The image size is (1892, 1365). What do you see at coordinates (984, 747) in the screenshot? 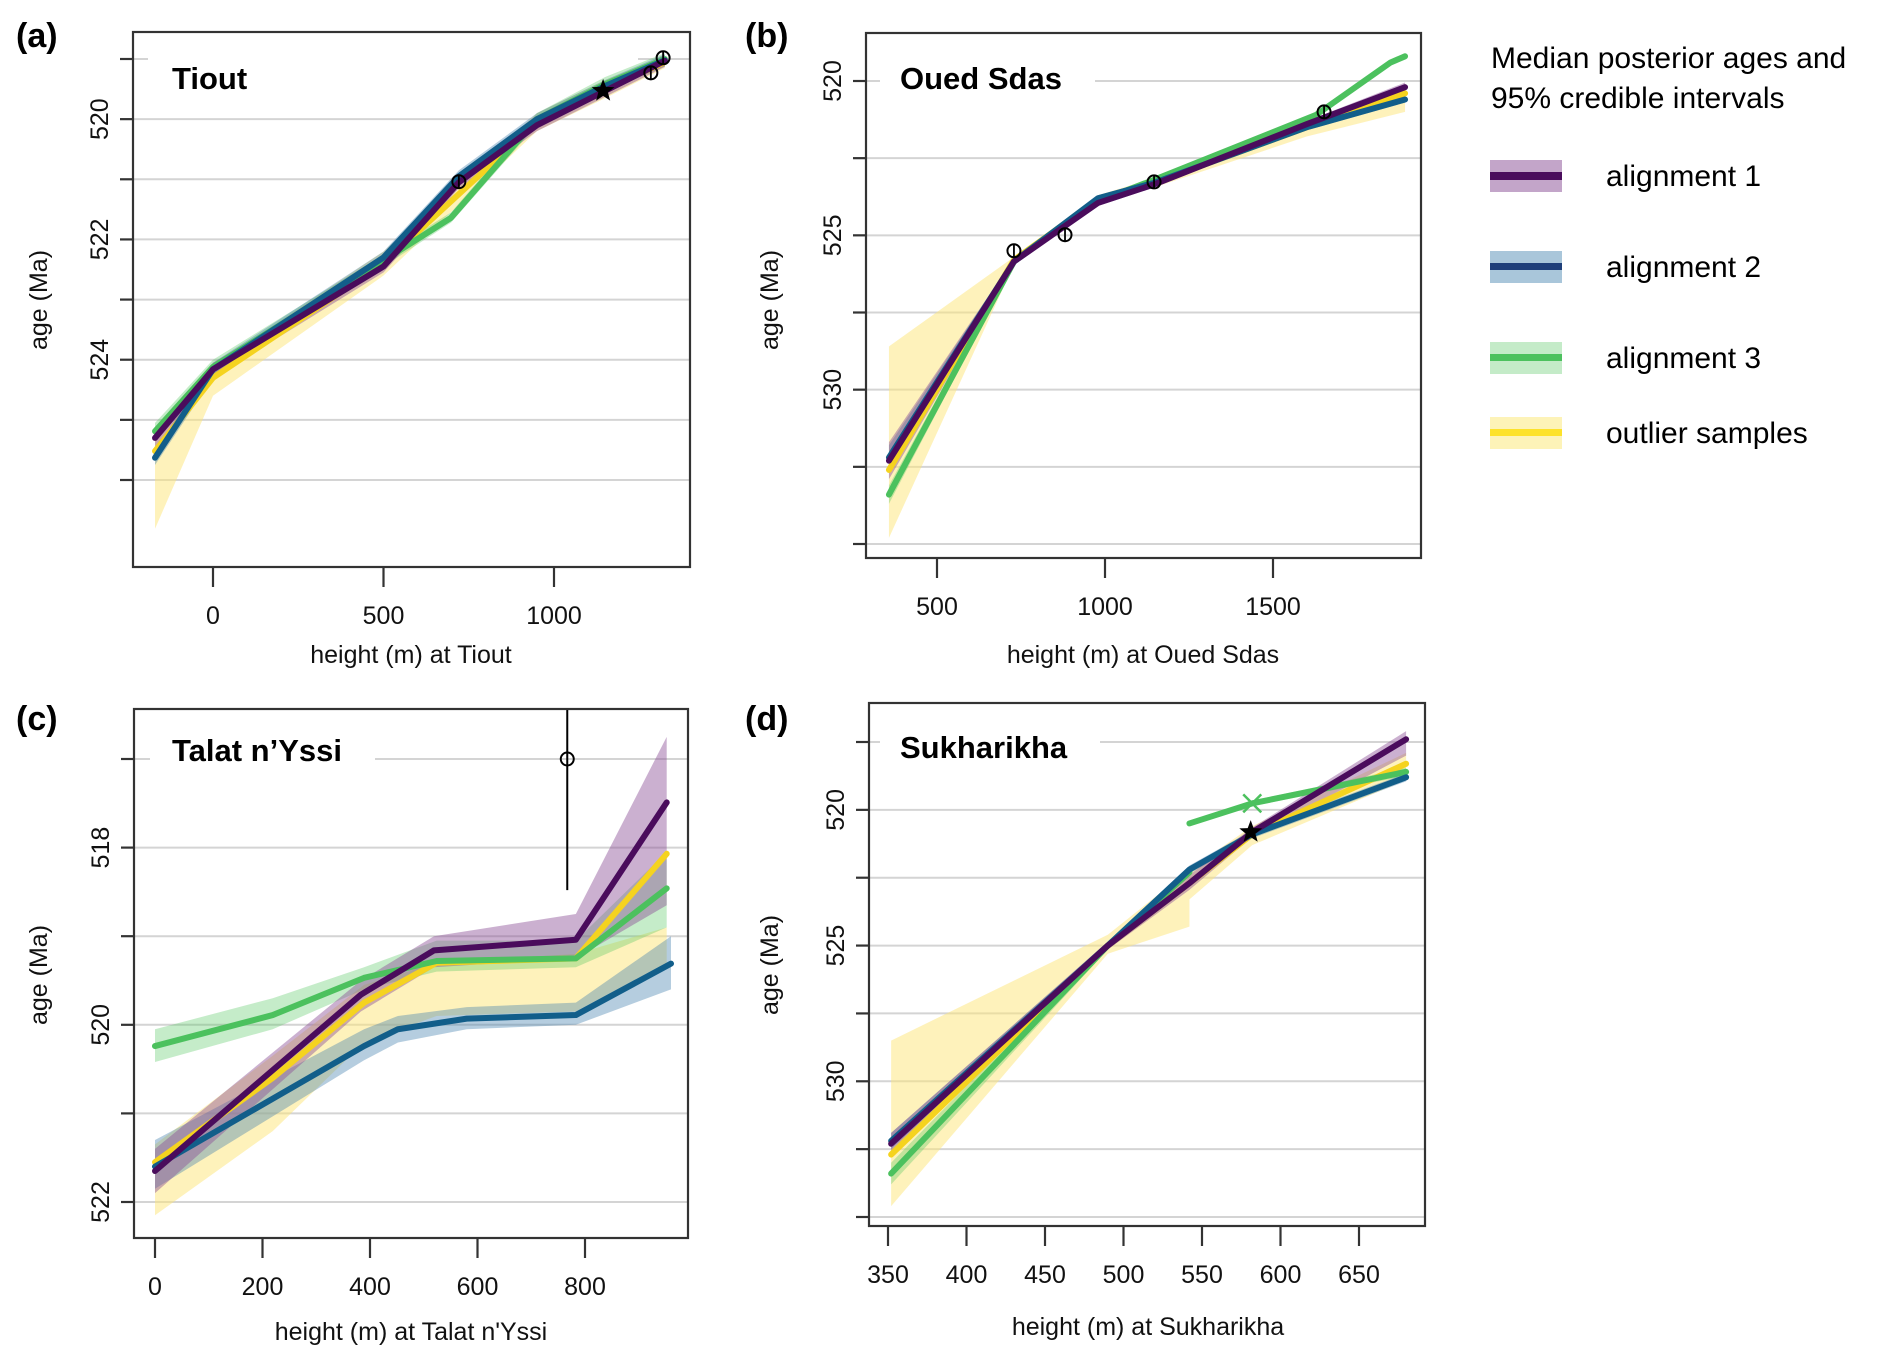
I see `site-title: Sukharikha` at bounding box center [984, 747].